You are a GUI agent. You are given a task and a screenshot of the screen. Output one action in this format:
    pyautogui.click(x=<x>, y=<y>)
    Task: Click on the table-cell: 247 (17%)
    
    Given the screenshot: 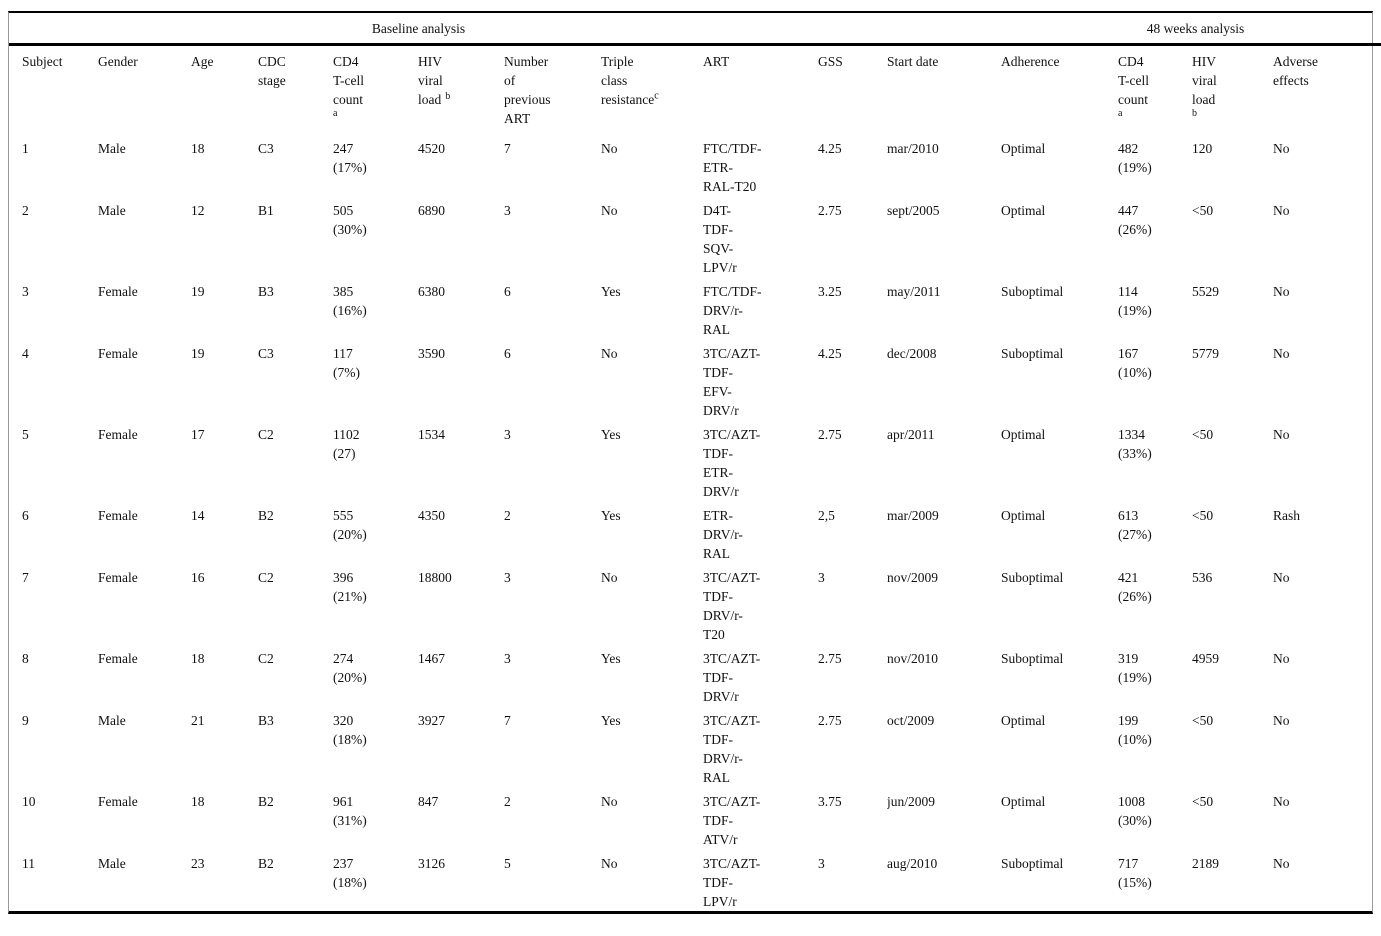 What is the action you would take?
    pyautogui.click(x=350, y=158)
    